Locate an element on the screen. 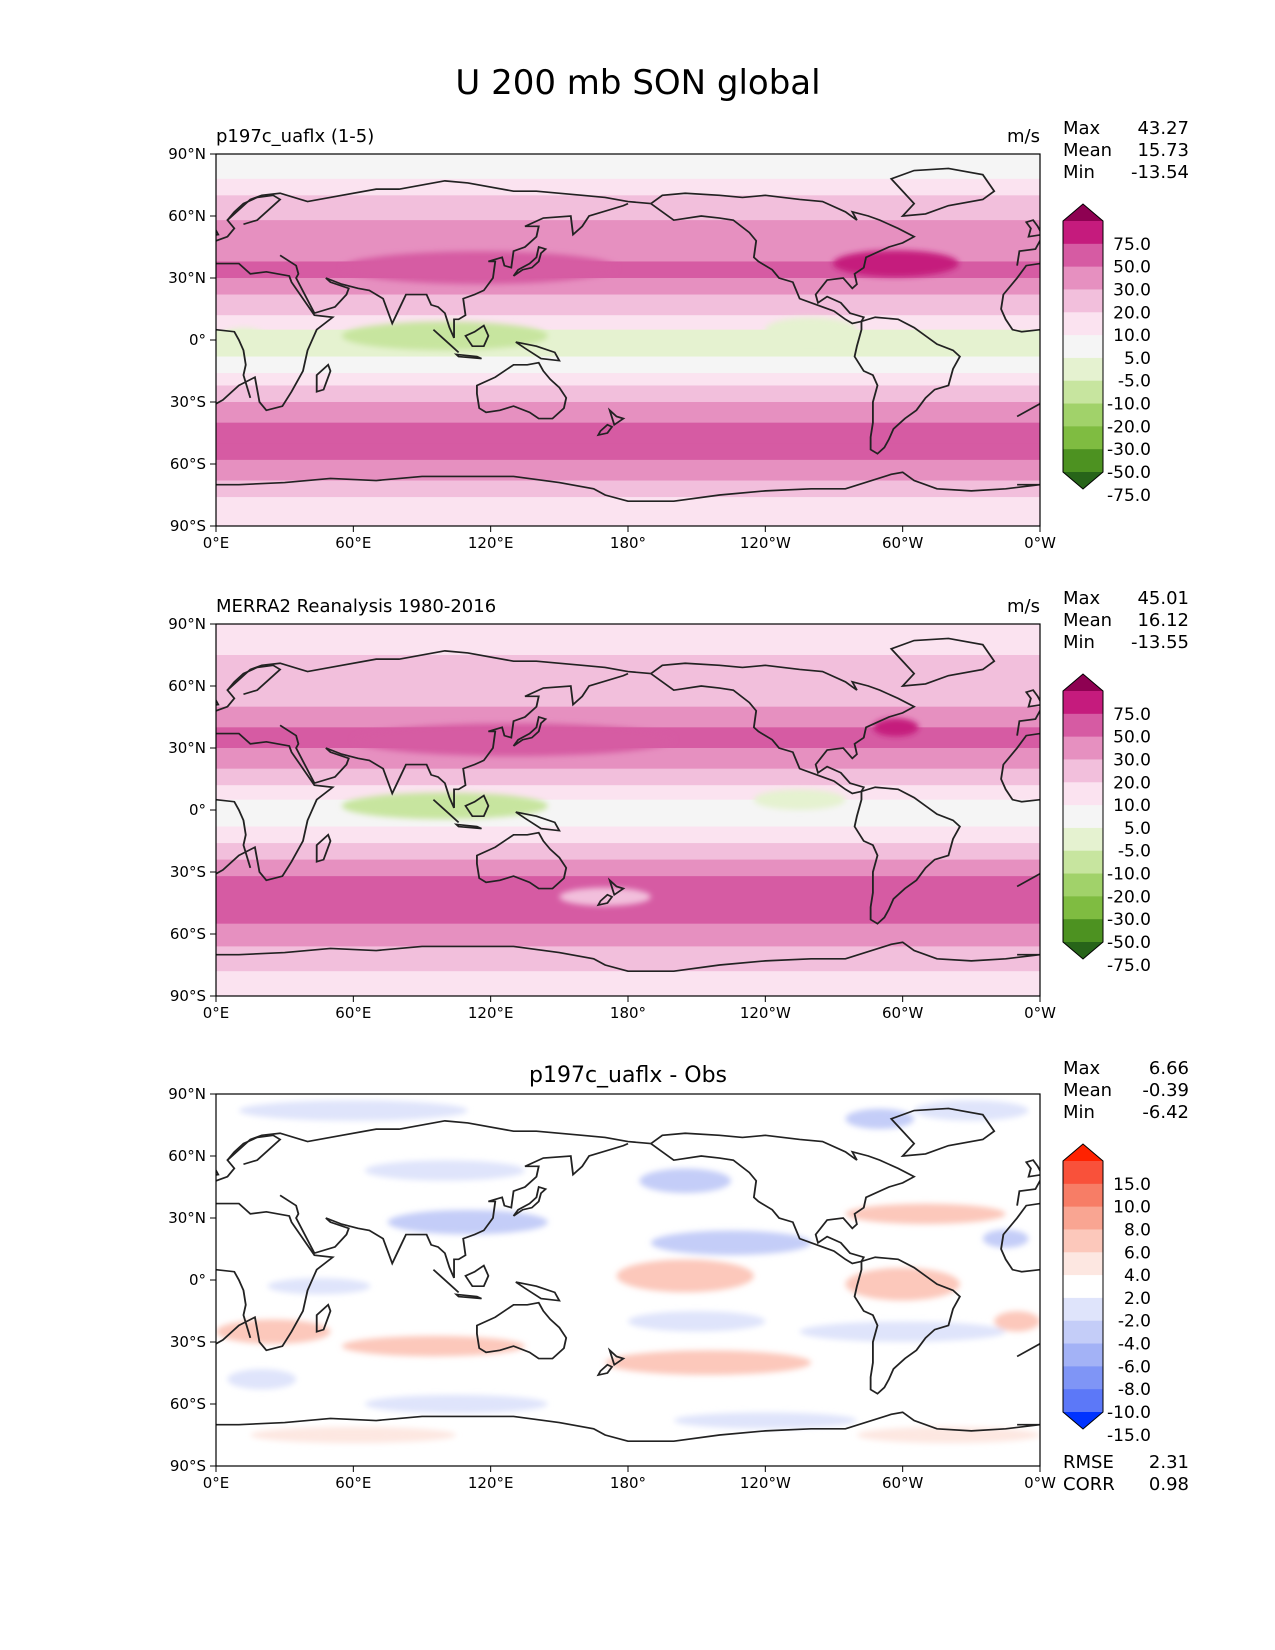 This screenshot has width=1275, height=1650. colorbar-label: 20.0 is located at coordinates (1132, 783).